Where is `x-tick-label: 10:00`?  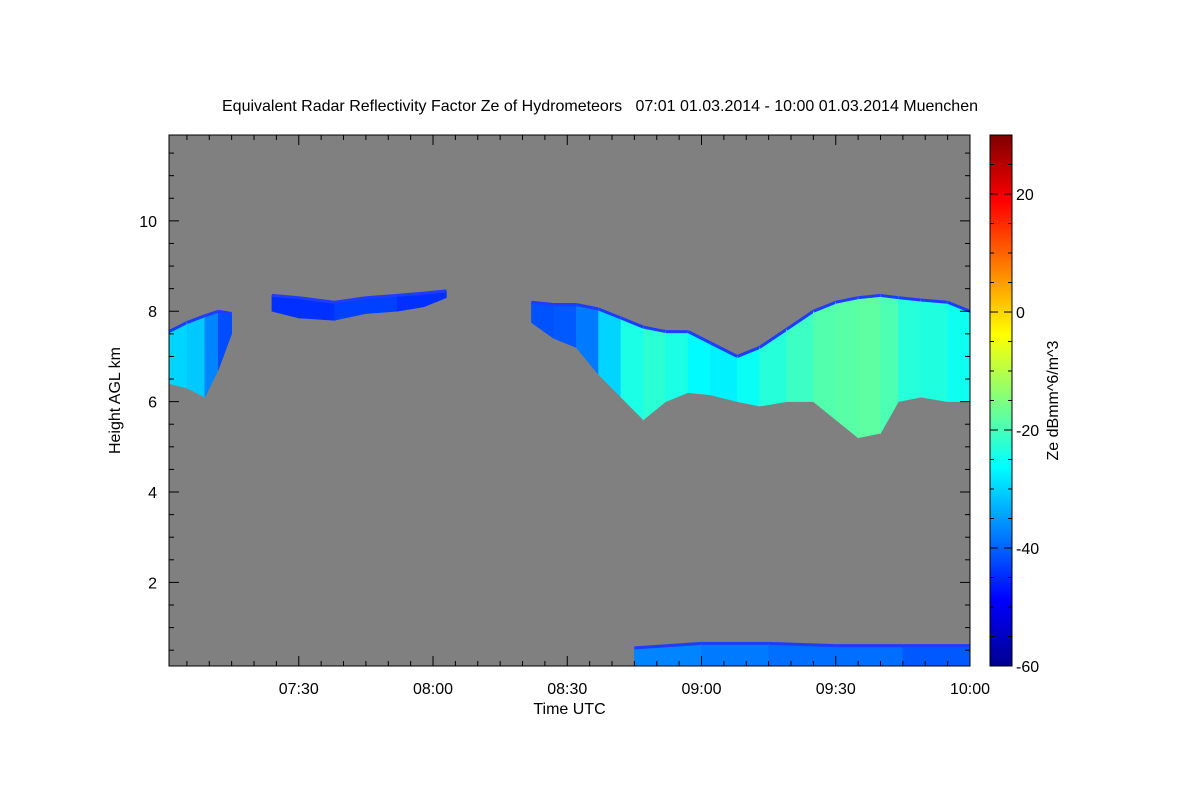 x-tick-label: 10:00 is located at coordinates (970, 689).